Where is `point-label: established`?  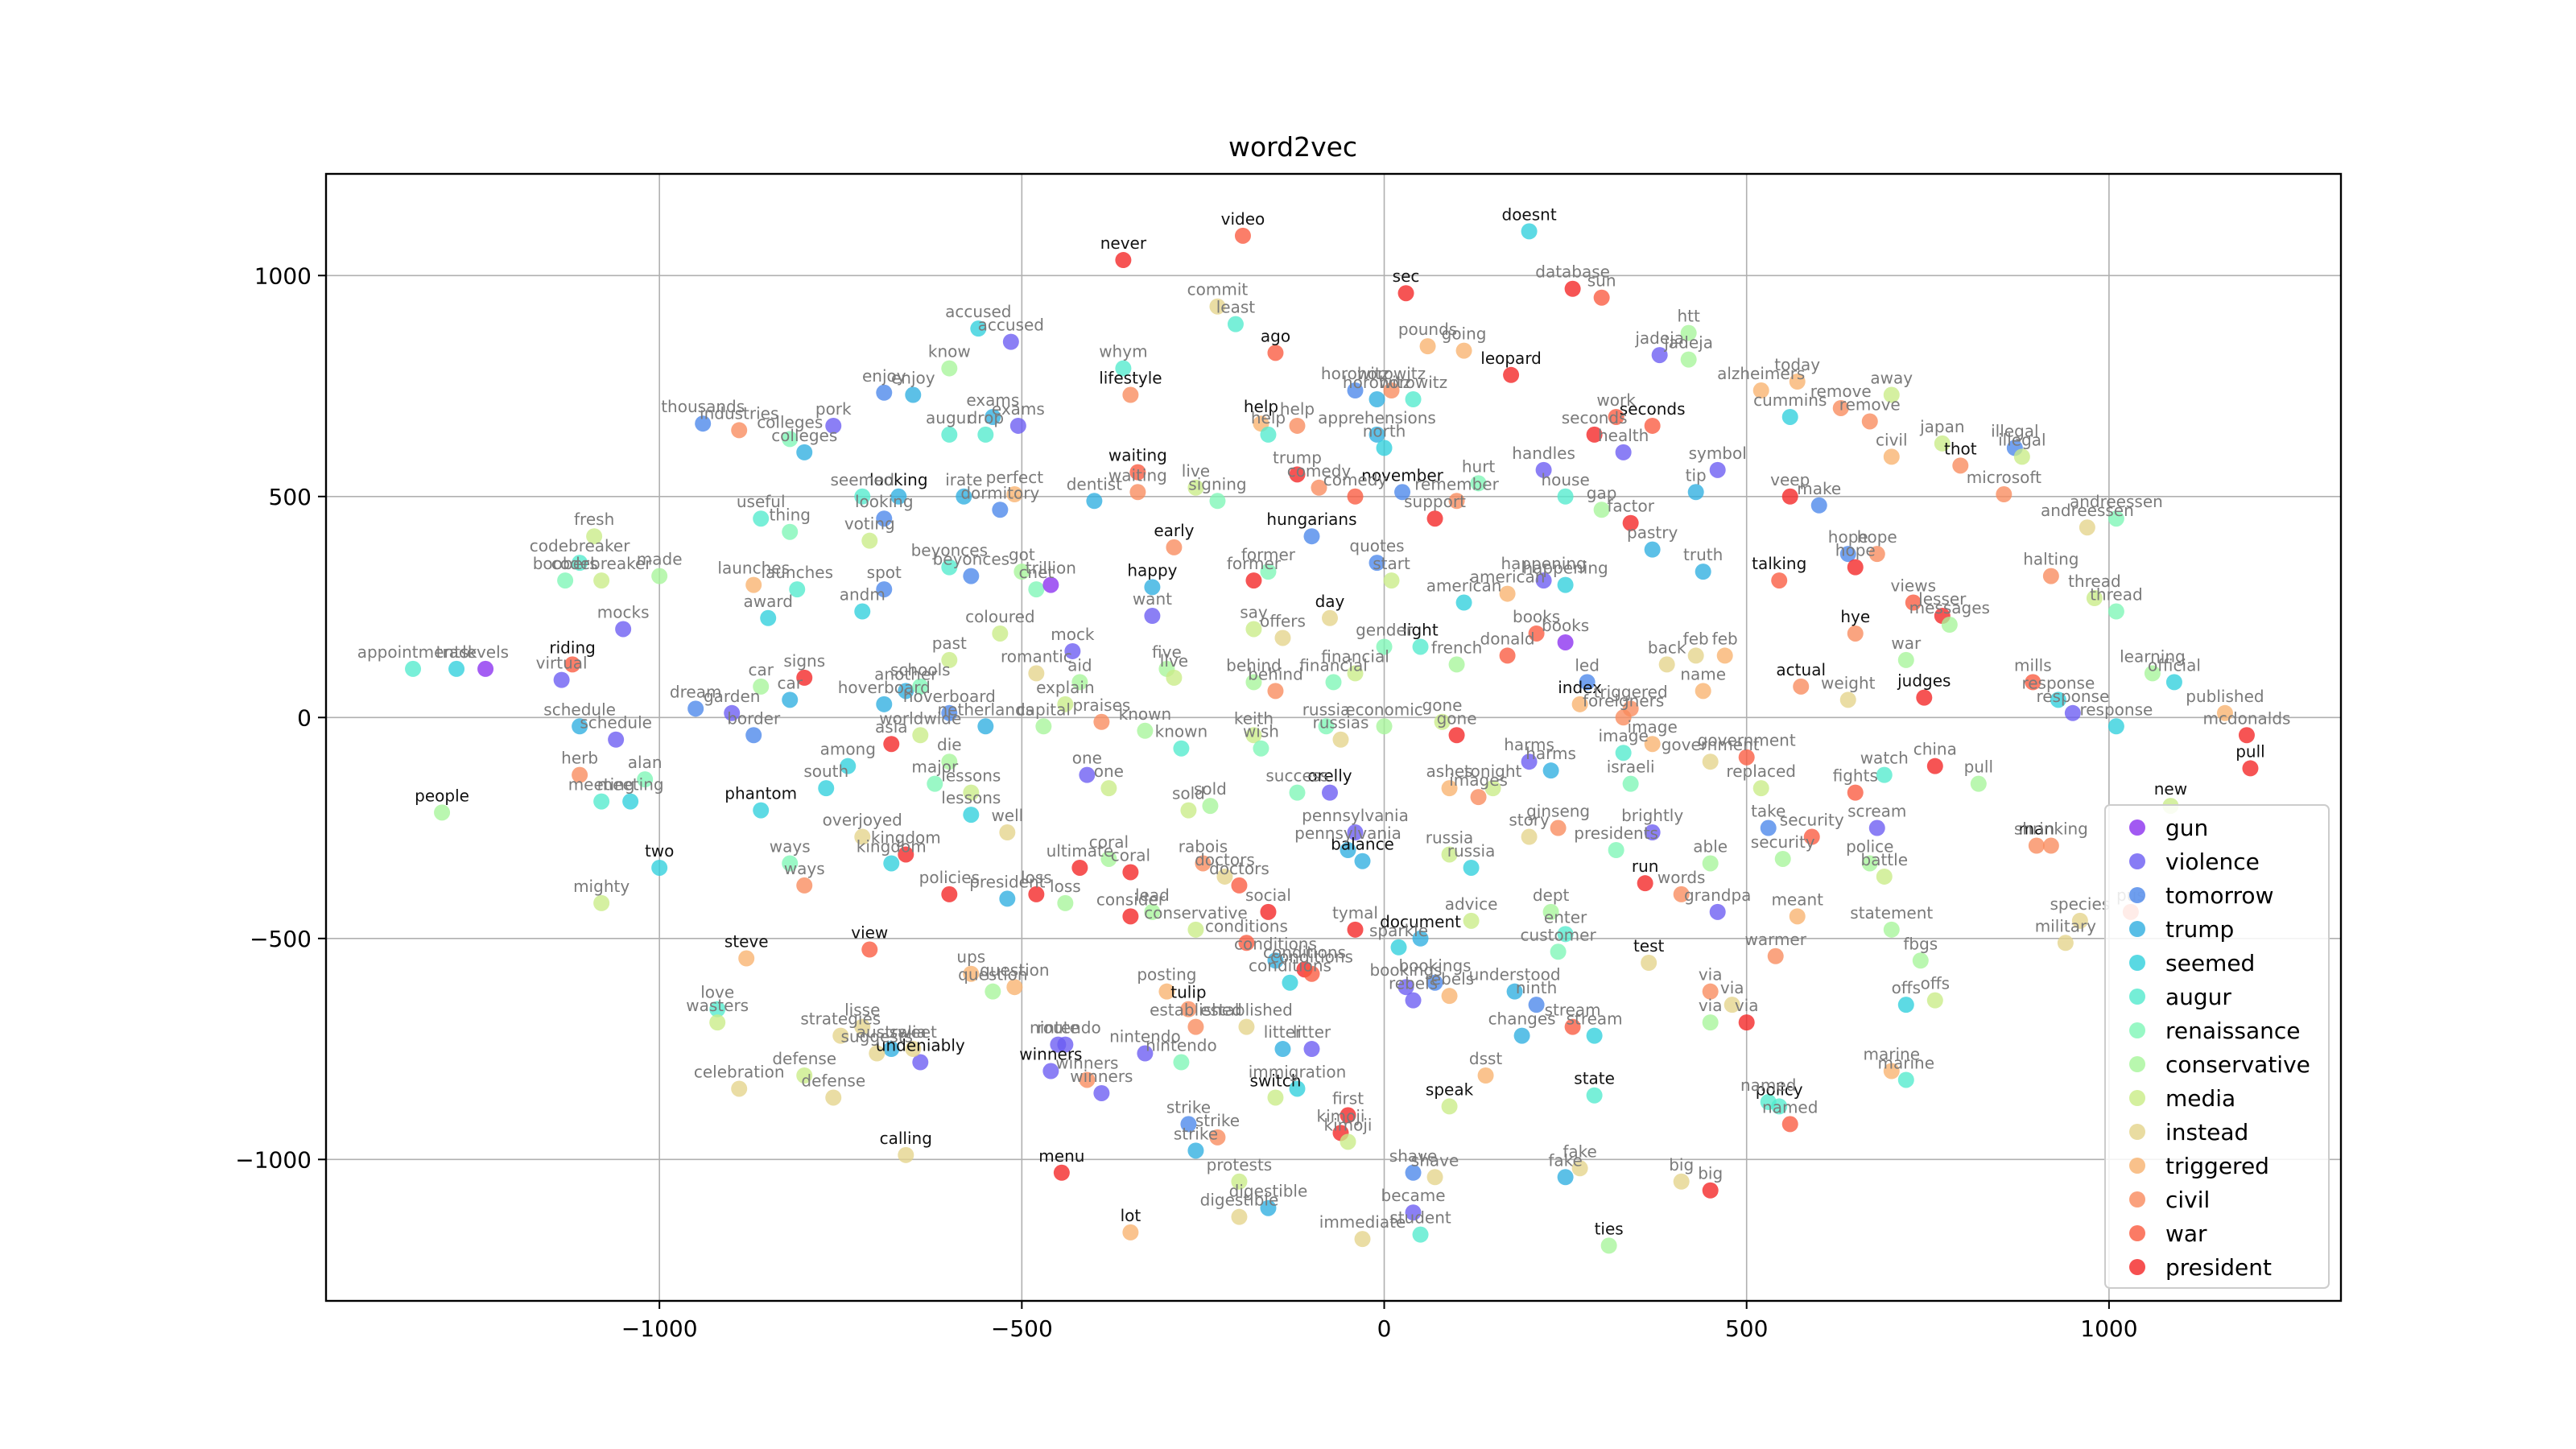
point-label: established is located at coordinates (1246, 1010).